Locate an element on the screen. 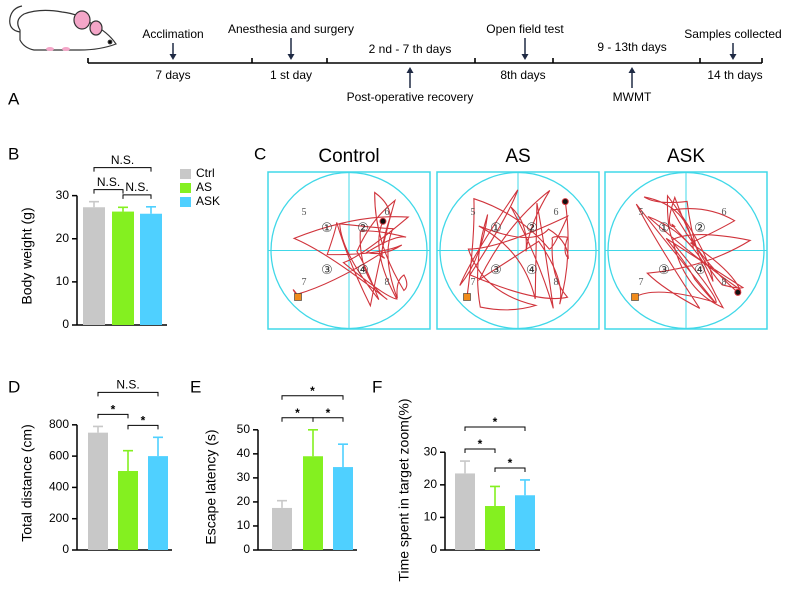 Image resolution: width=786 pixels, height=594 pixels. timeline-day: 14 th days is located at coordinates (734, 75).